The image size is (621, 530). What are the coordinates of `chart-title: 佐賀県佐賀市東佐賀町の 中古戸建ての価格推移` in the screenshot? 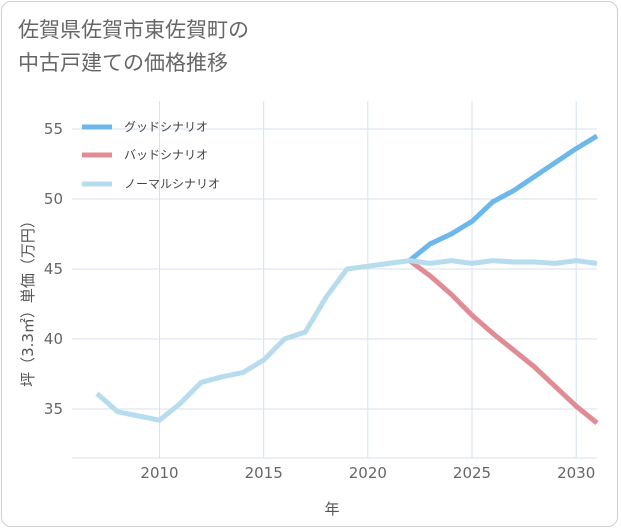 It's located at (133, 47).